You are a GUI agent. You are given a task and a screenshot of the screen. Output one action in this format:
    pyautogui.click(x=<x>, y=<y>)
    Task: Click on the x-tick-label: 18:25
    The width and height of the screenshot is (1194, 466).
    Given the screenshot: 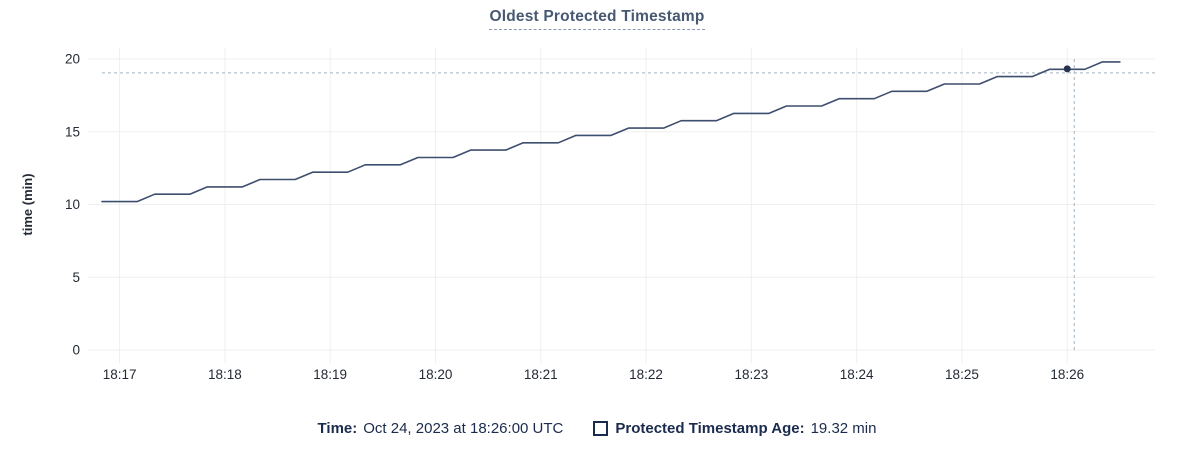 What is the action you would take?
    pyautogui.click(x=962, y=374)
    